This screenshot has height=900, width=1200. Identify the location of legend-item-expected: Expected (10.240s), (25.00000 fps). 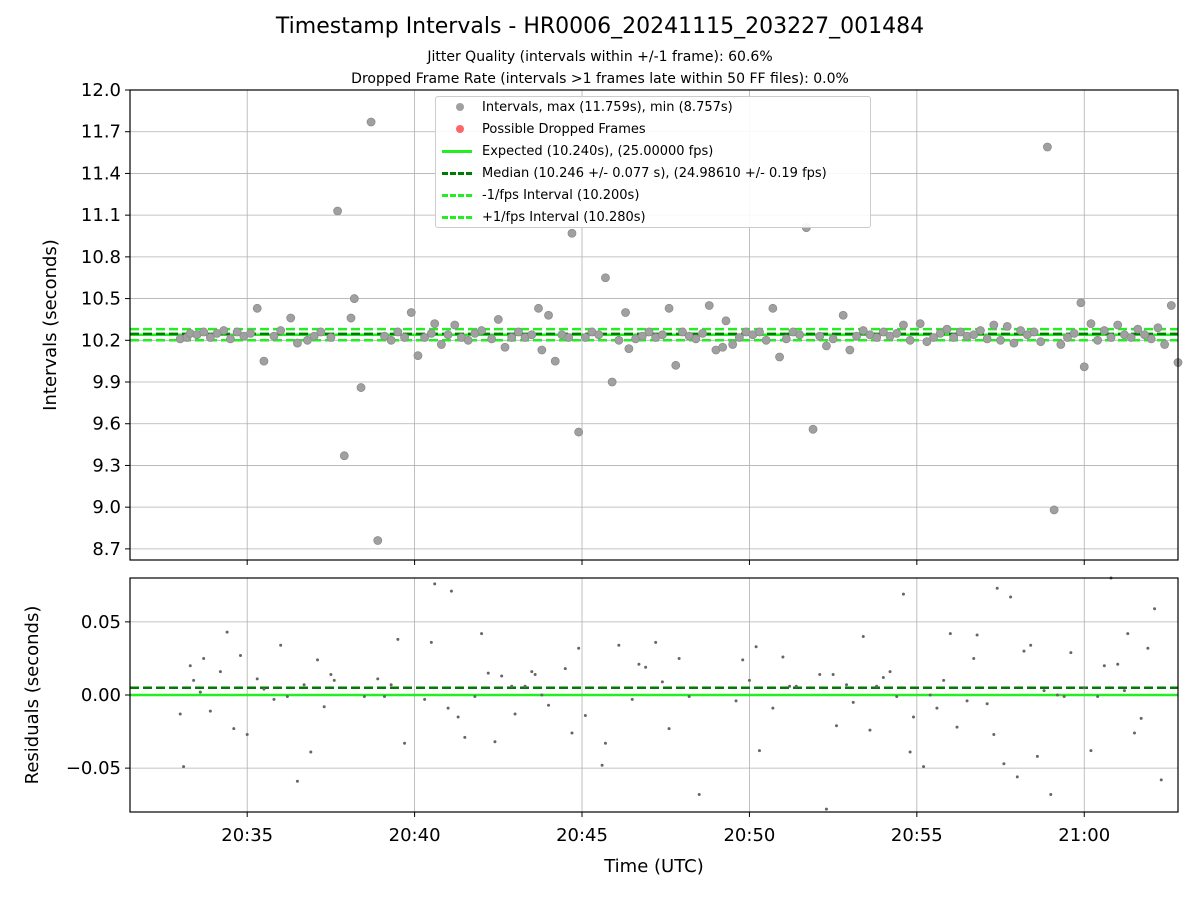
(574, 151).